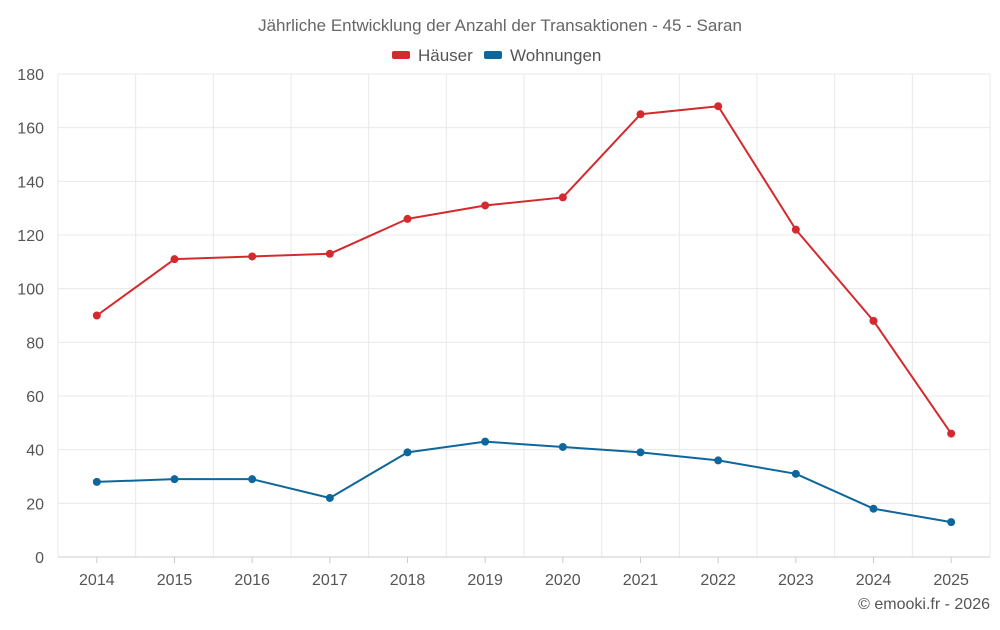 The image size is (1000, 630). What do you see at coordinates (485, 580) in the screenshot?
I see `x-tick-label: 2019` at bounding box center [485, 580].